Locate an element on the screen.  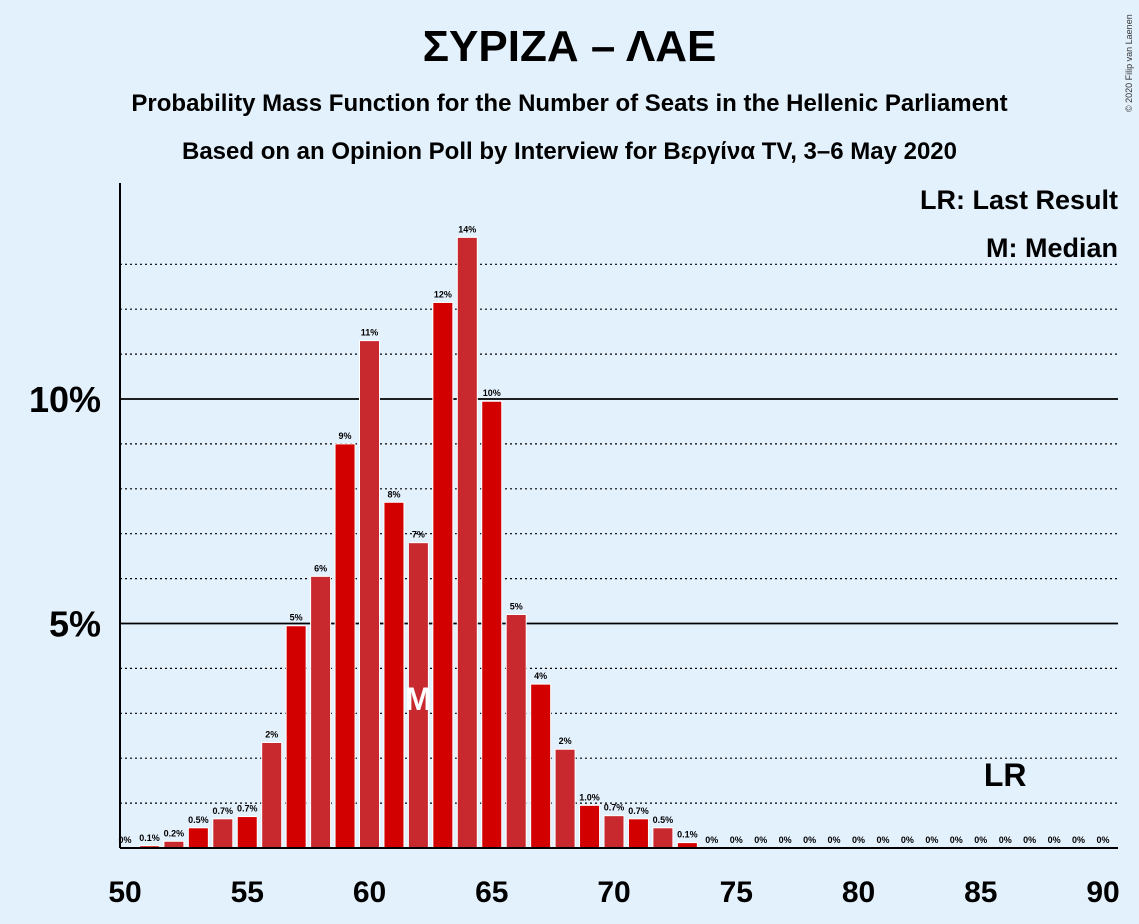
x-tick-50: 50 is located at coordinates (124, 892).